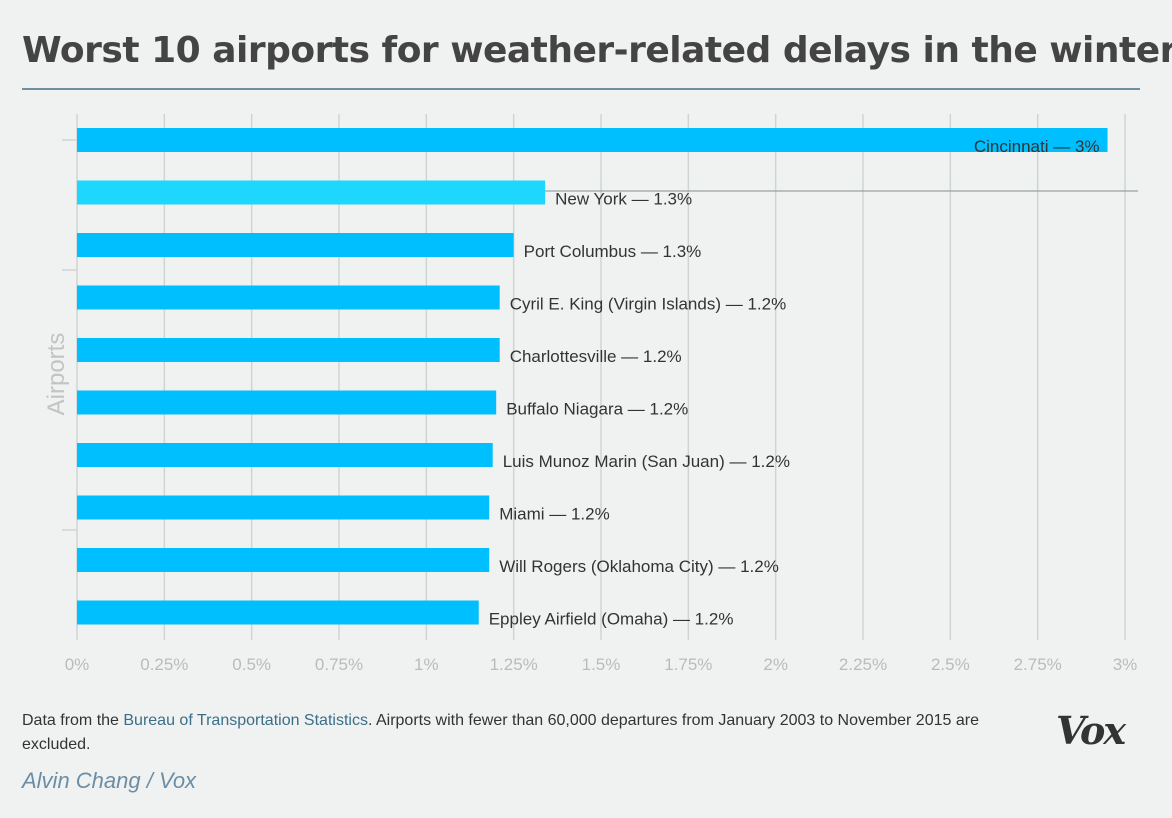  I want to click on x-tick-label: 0%, so click(77, 664).